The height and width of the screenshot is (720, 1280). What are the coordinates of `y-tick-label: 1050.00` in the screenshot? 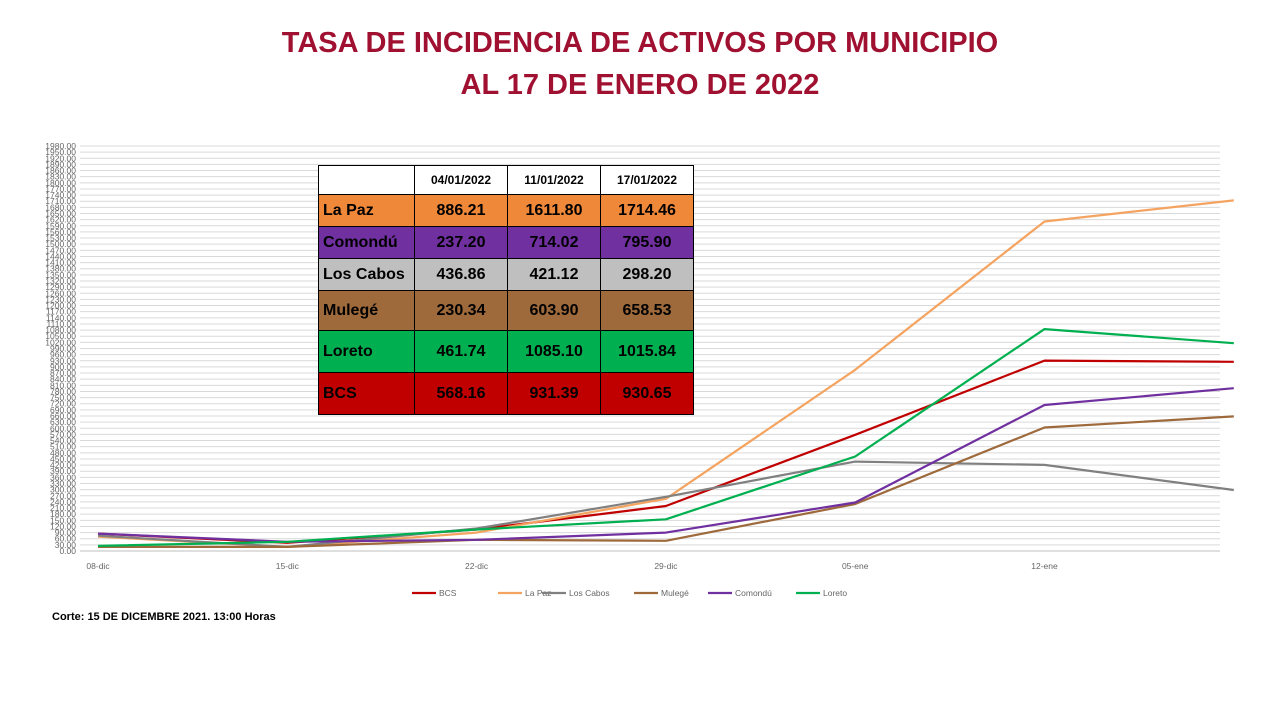 It's located at (60, 336).